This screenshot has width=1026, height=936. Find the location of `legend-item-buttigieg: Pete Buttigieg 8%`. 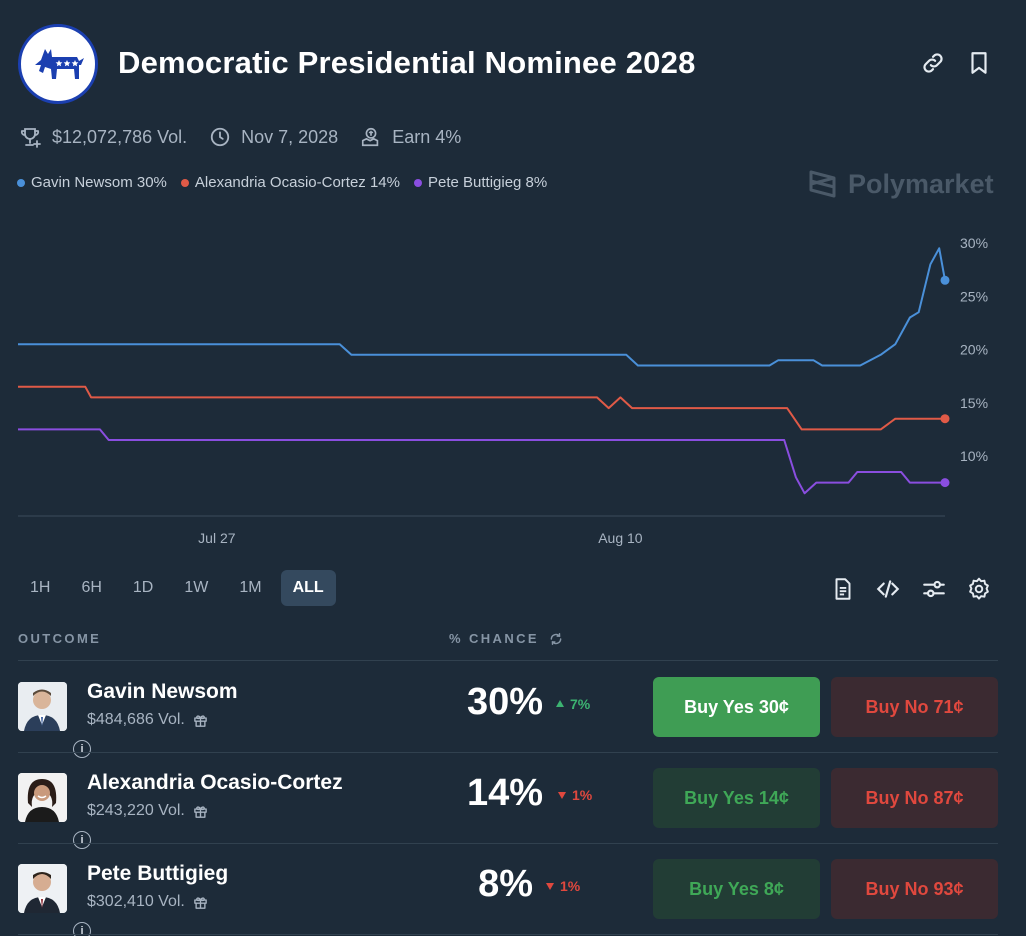

legend-item-buttigieg: Pete Buttigieg 8% is located at coordinates (480, 182).